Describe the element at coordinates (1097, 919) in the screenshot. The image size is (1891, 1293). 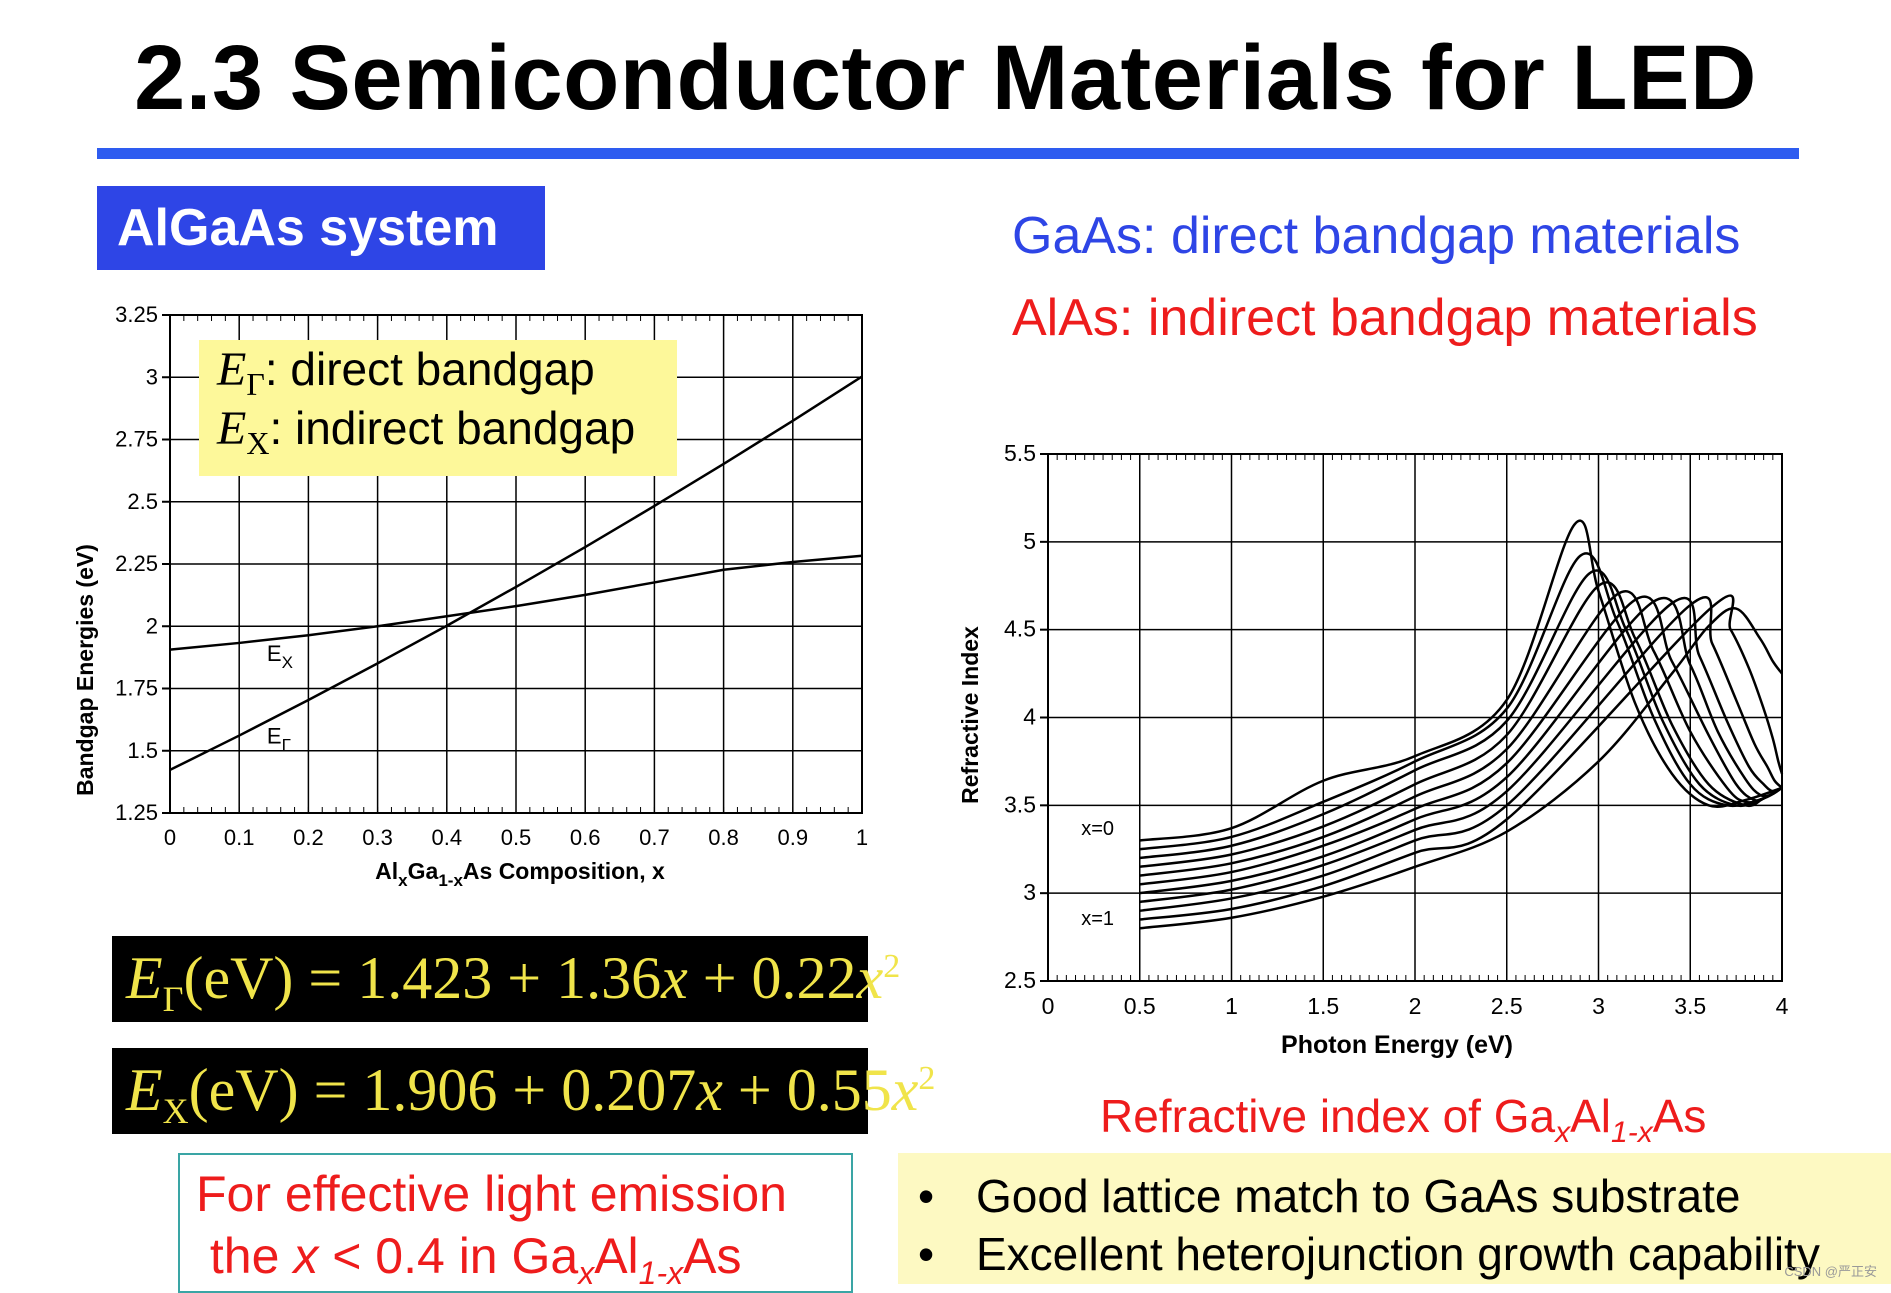
I see `annotation-label: x=1` at that location.